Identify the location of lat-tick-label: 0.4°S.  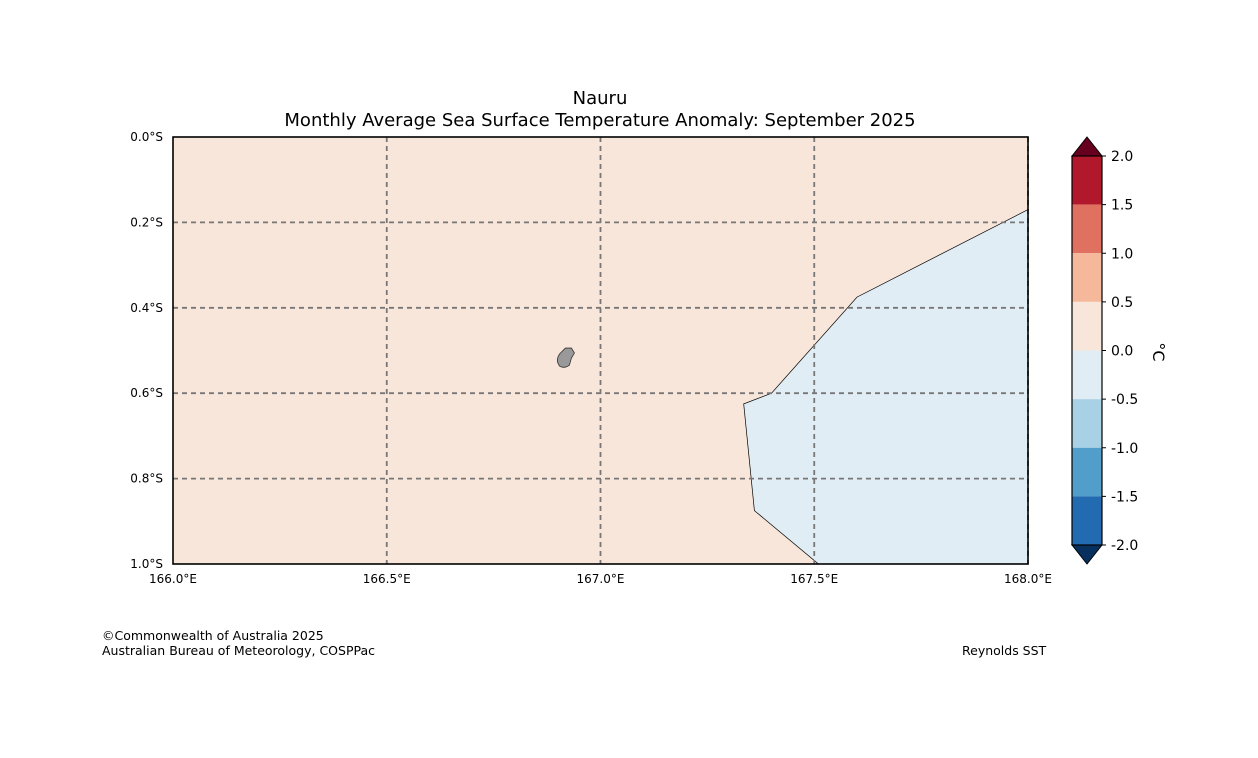
(146, 308).